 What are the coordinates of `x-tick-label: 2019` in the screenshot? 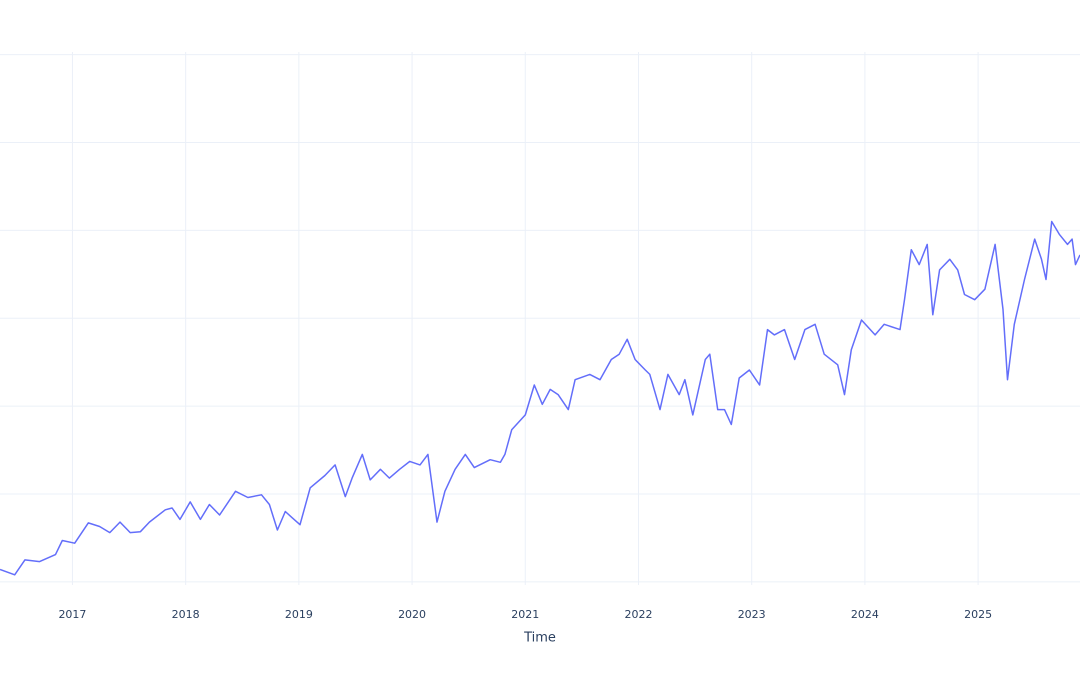 It's located at (299, 614).